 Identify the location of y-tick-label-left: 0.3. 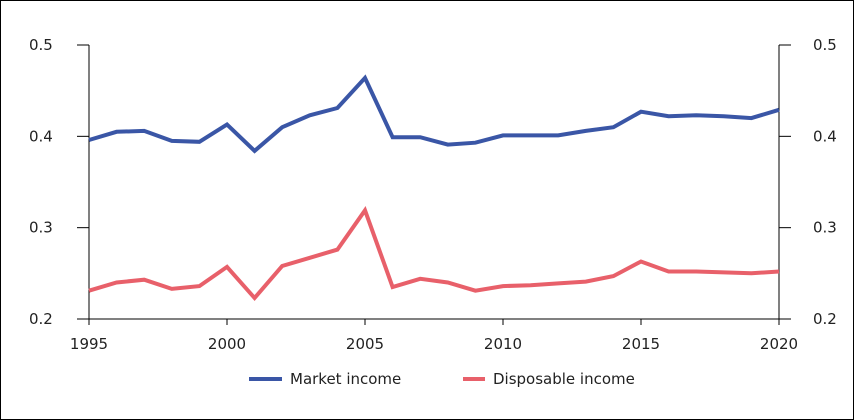
(41, 228).